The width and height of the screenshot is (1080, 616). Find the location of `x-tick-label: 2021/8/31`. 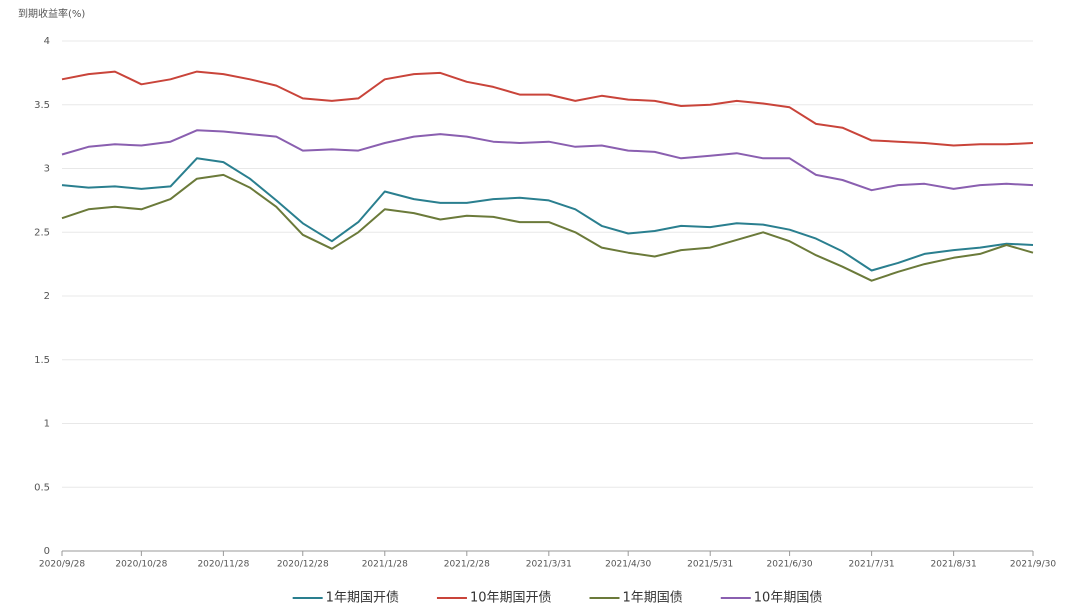

x-tick-label: 2021/8/31 is located at coordinates (954, 565).